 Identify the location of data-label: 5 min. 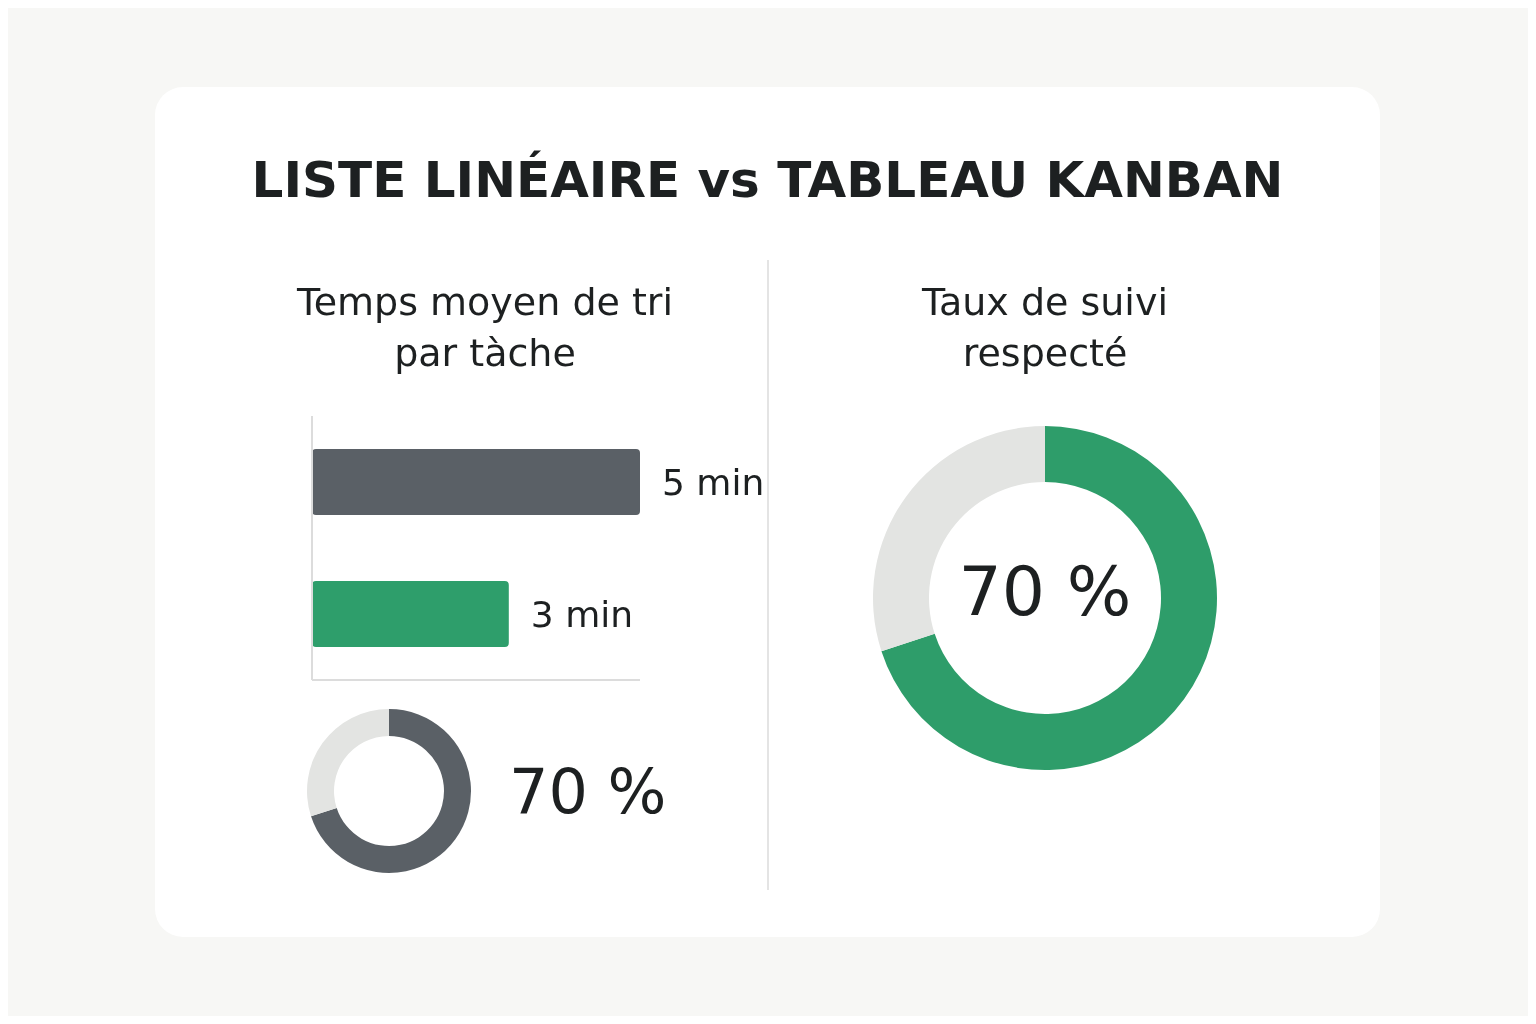
(713, 482).